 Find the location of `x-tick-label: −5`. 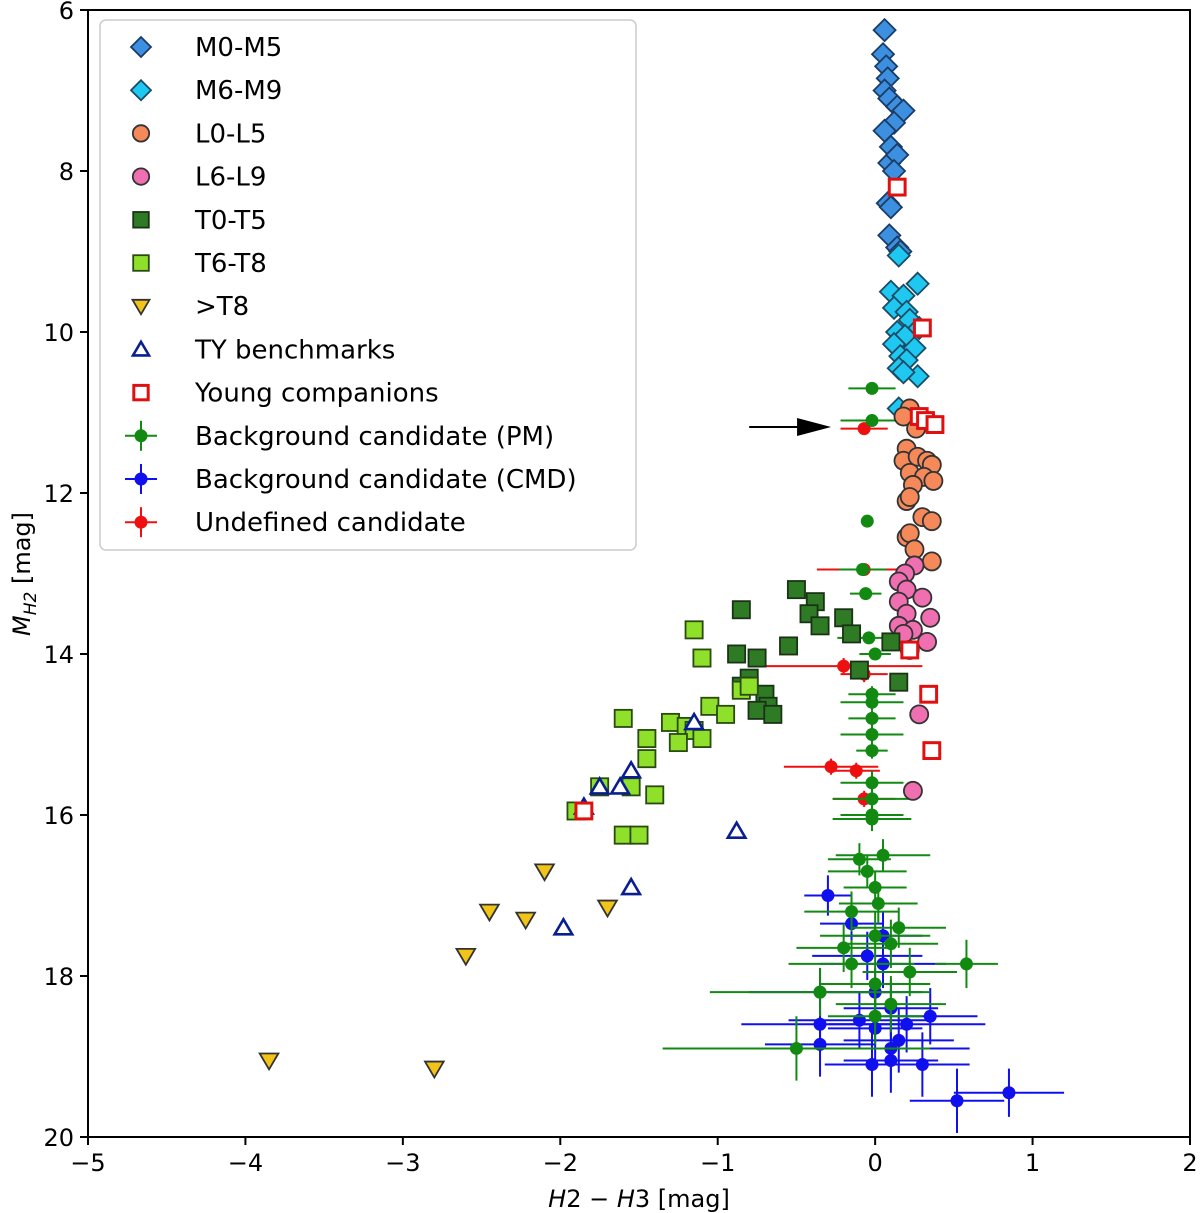

x-tick-label: −5 is located at coordinates (87, 1163).